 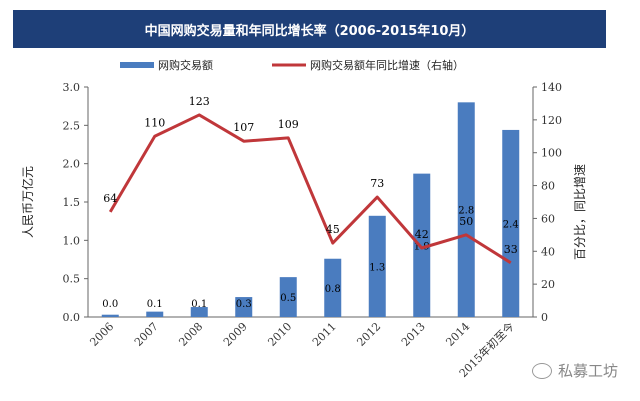 I want to click on right-tick-label: 140, so click(x=551, y=87).